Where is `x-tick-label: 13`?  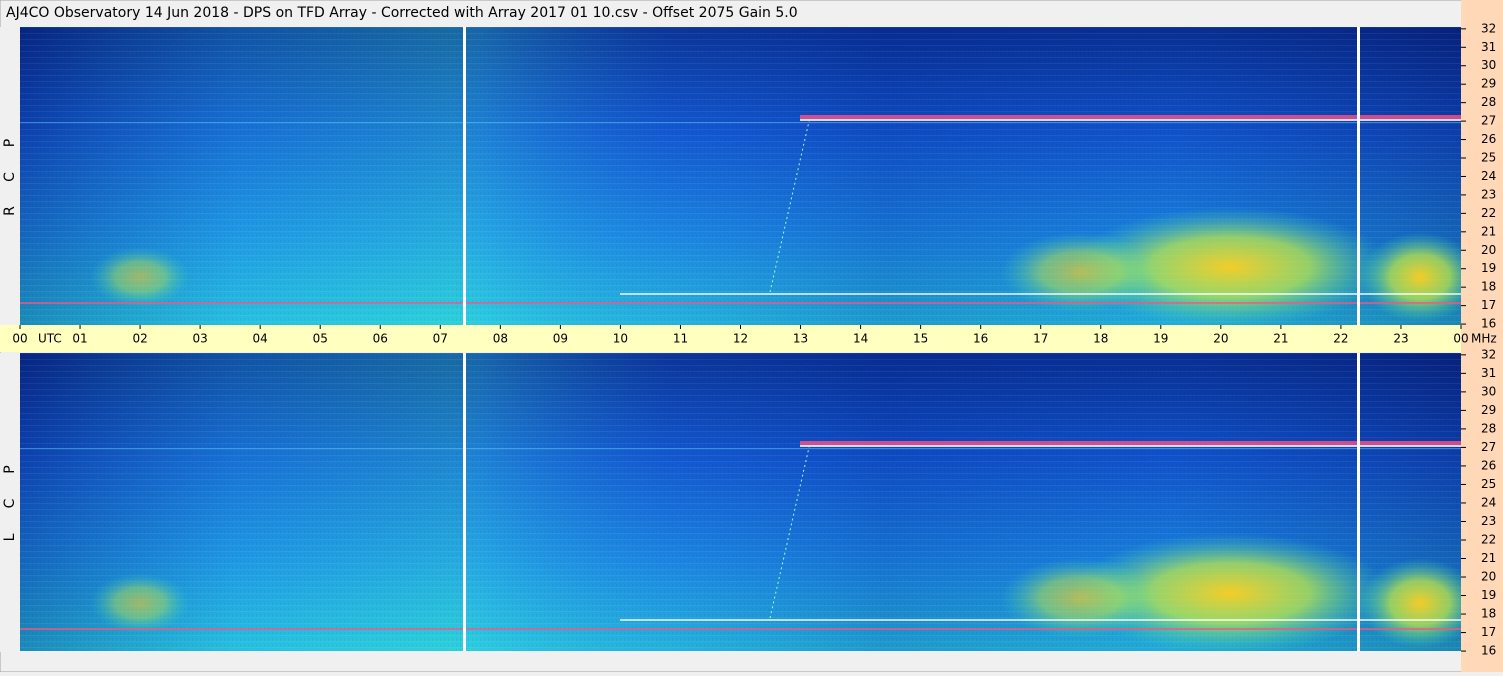
x-tick-label: 13 is located at coordinates (800, 339).